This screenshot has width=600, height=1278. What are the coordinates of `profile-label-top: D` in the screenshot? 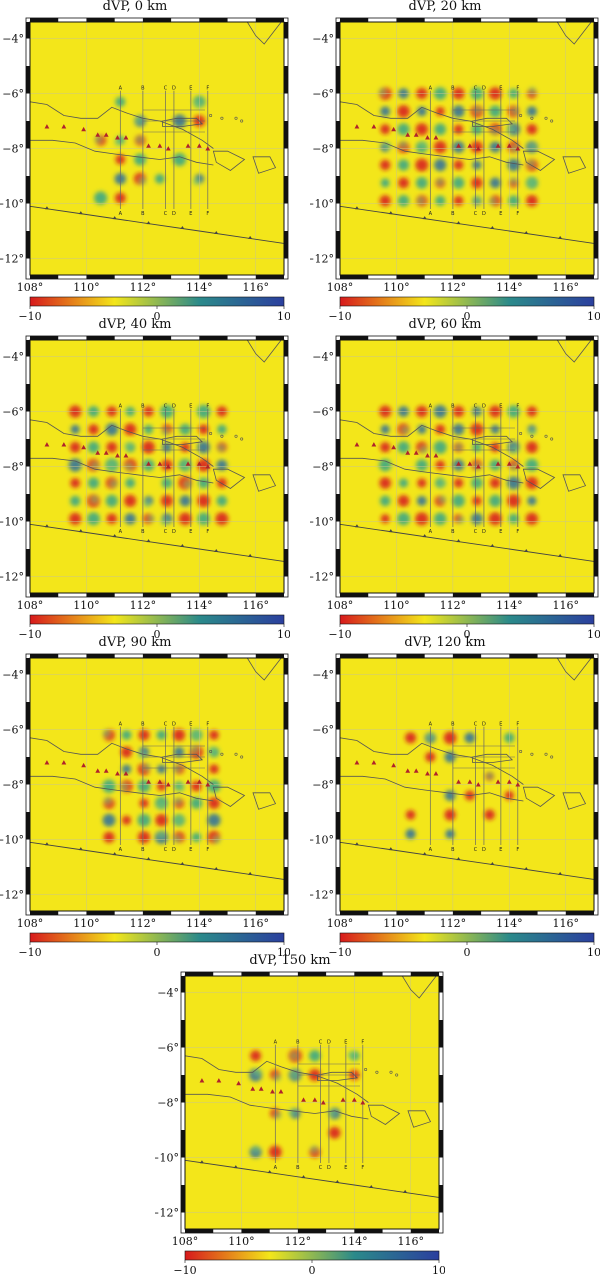 It's located at (174, 724).